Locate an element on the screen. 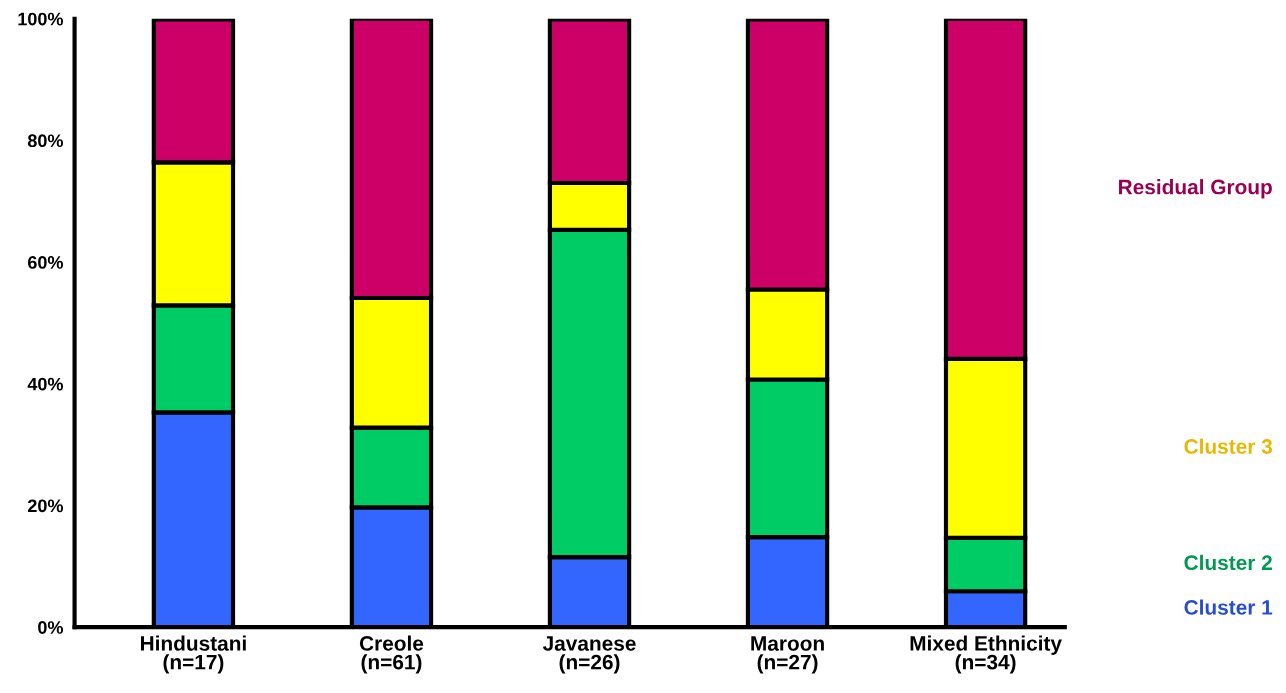  y-tick-label: 40% is located at coordinates (45, 384).